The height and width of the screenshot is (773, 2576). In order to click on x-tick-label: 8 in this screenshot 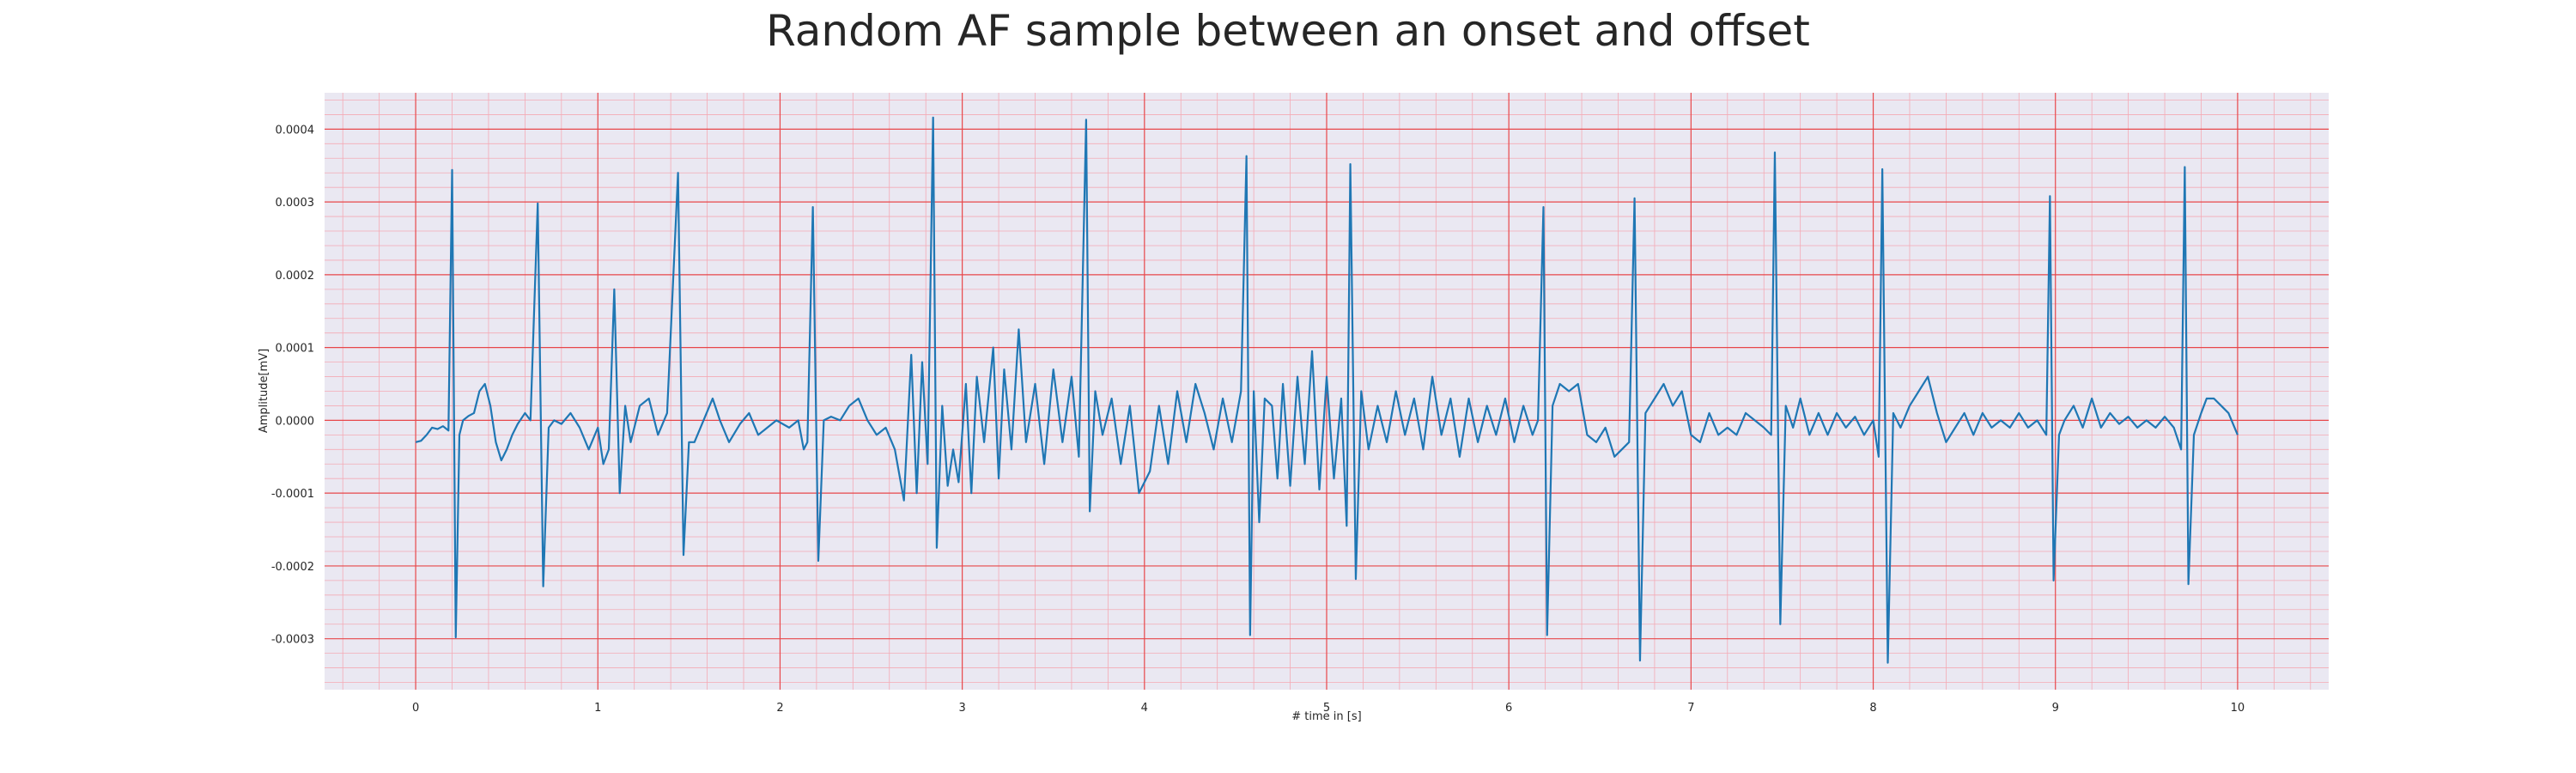, I will do `click(1872, 708)`.